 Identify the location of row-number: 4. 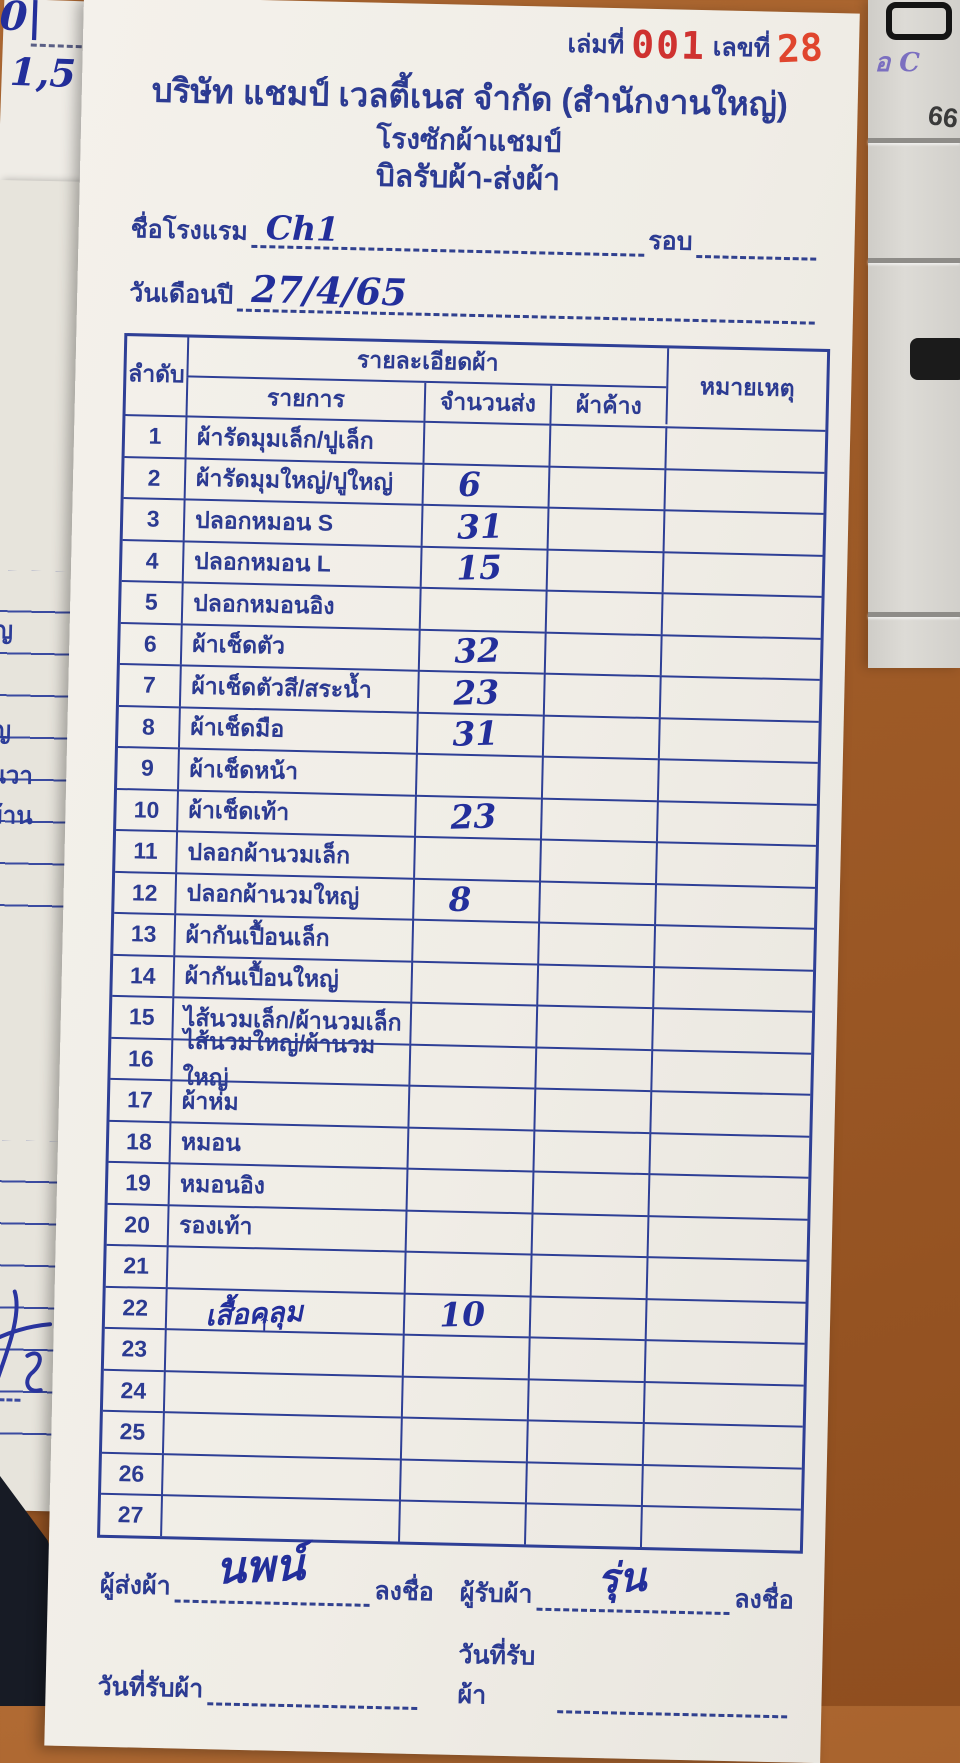
(152, 560).